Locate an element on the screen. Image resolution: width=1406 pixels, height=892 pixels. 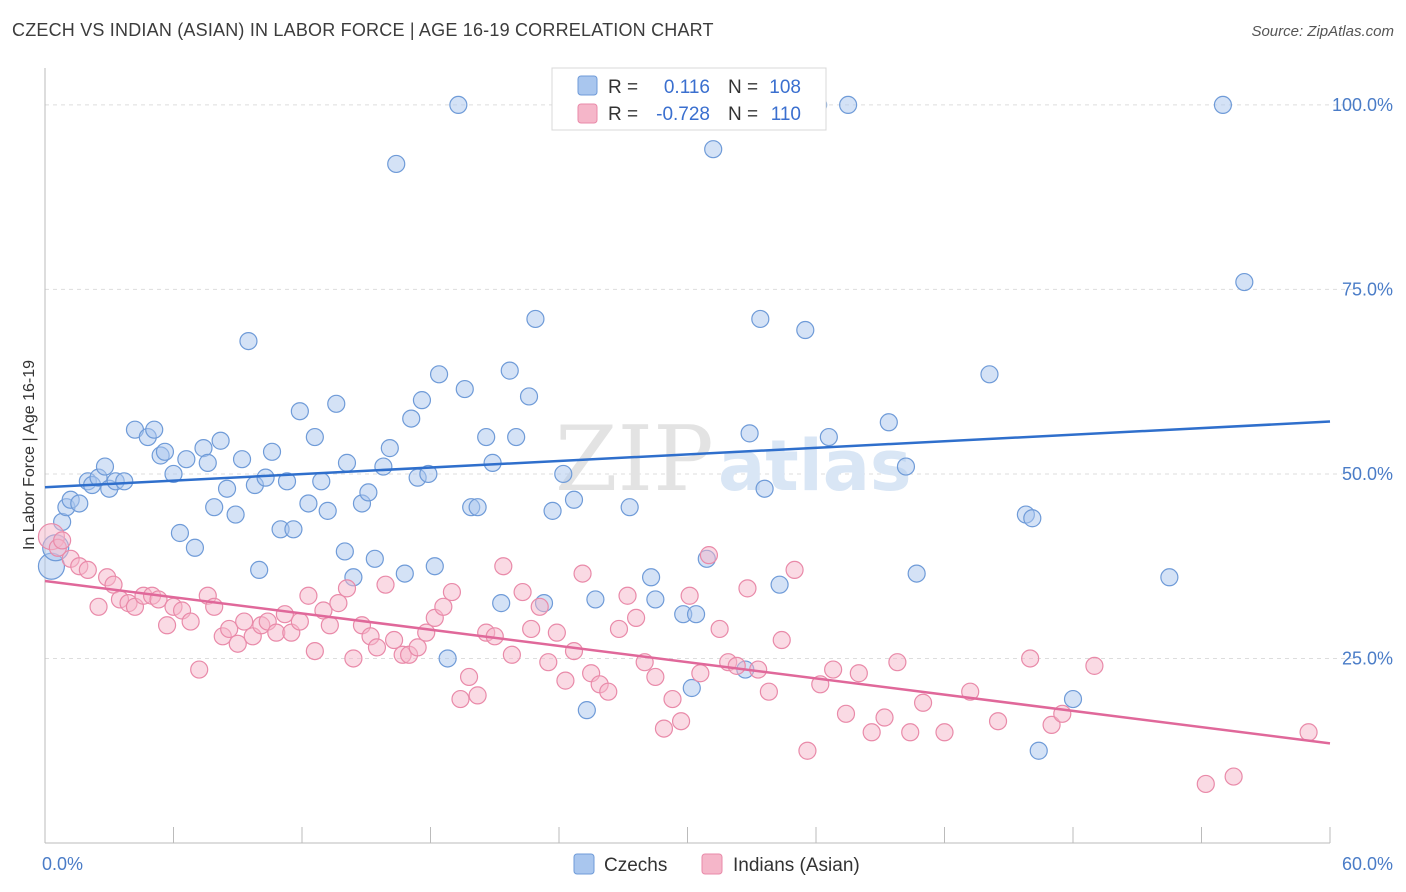
bottom-legend-label-indians: Indians (Asian) is located at coordinates (796, 865).